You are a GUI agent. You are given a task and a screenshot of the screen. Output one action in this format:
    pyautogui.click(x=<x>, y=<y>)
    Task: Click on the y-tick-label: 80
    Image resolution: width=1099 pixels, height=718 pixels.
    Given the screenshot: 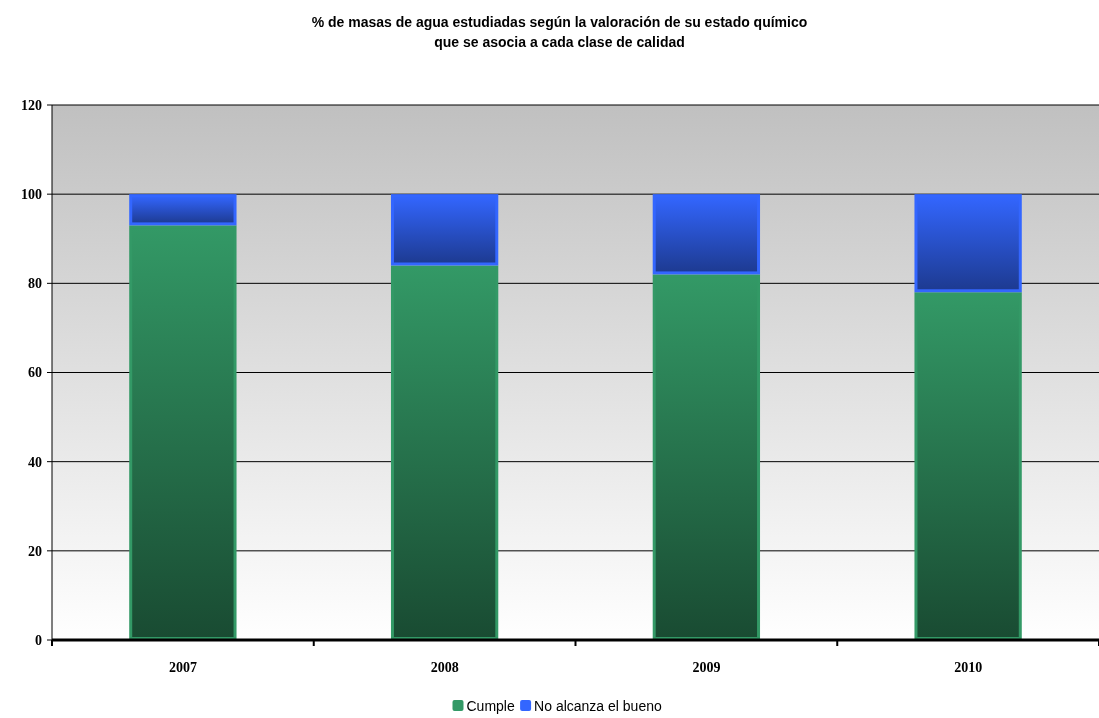 What is the action you would take?
    pyautogui.click(x=35, y=284)
    